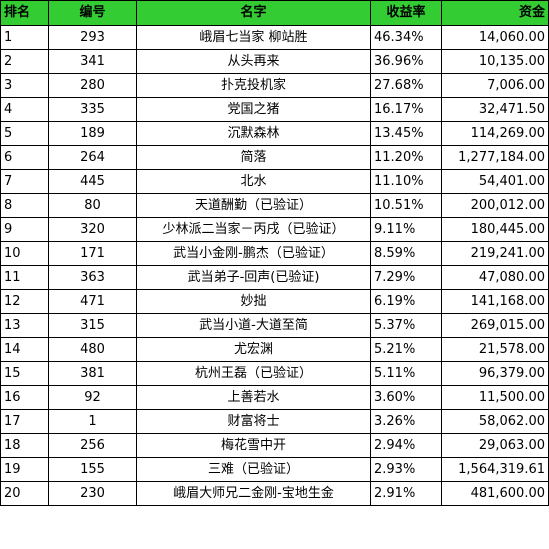 This screenshot has height=549, width=549. What do you see at coordinates (253, 205) in the screenshot?
I see `cell-name: 天道酬勤（已验证）` at bounding box center [253, 205].